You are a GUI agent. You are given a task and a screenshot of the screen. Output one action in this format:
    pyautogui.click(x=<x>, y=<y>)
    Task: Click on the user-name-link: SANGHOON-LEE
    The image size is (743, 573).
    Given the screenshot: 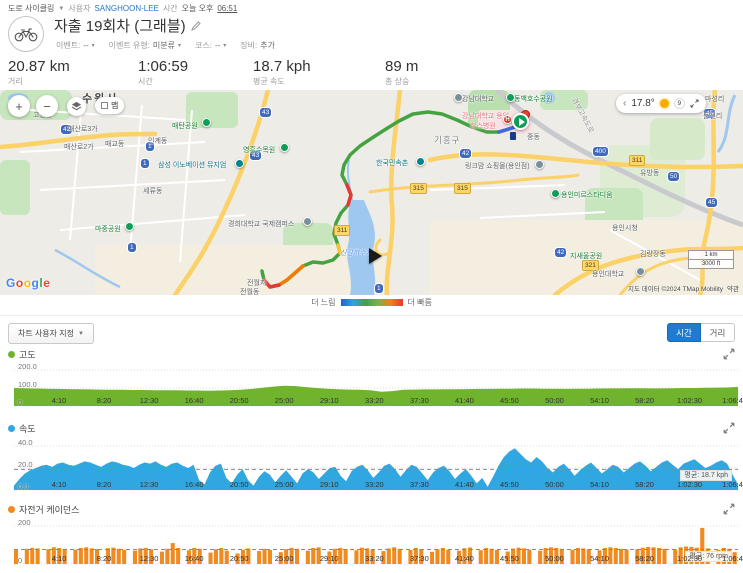 What is the action you would take?
    pyautogui.click(x=126, y=8)
    